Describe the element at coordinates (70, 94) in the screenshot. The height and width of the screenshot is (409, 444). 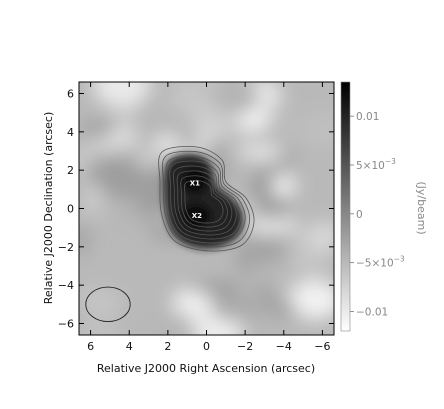
I see `y-tick-label: 6` at that location.